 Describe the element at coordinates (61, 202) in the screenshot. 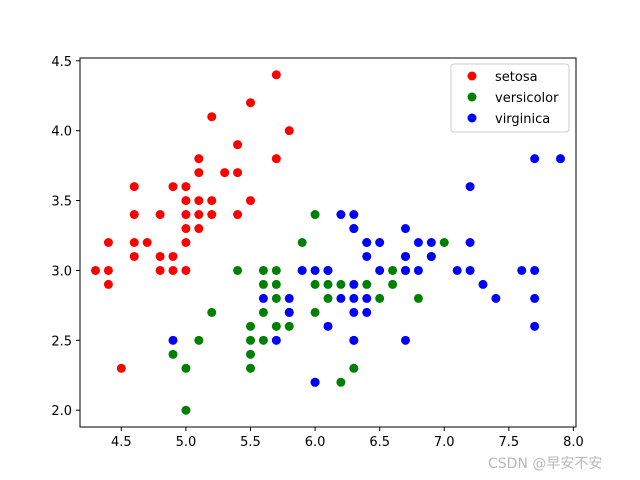

I see `y-tick-label-3: 3.5` at that location.